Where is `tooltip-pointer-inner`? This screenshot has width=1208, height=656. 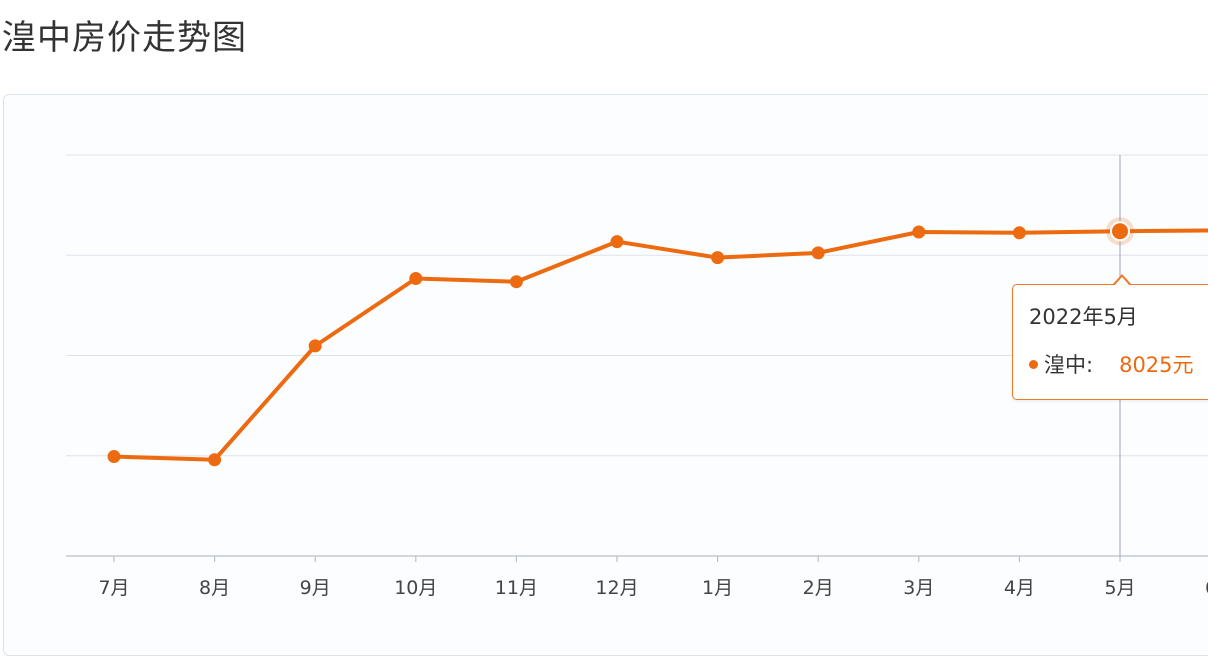 tooltip-pointer-inner is located at coordinates (1122, 281).